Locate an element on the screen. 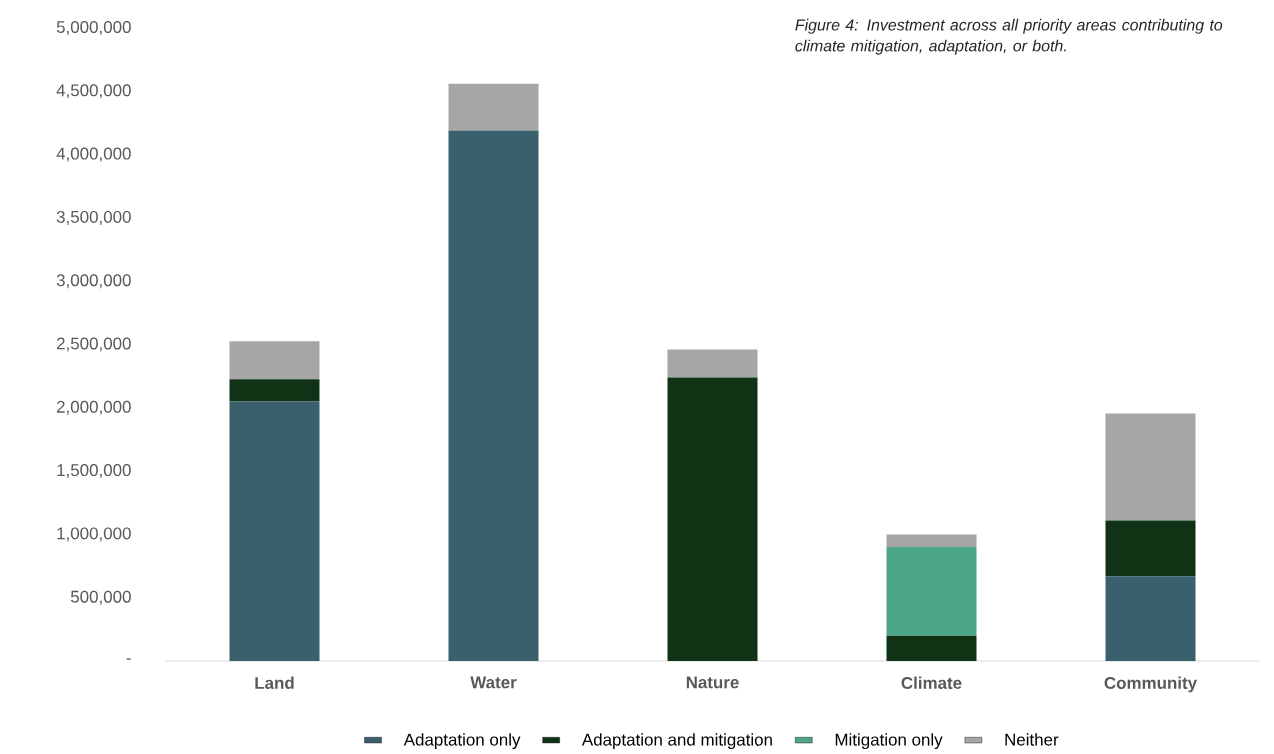 The image size is (1274, 754). chart-title: Figure 4: Investment across all priority areas contributing to climate mitigation, adaptation, or both. is located at coordinates (1009, 36).